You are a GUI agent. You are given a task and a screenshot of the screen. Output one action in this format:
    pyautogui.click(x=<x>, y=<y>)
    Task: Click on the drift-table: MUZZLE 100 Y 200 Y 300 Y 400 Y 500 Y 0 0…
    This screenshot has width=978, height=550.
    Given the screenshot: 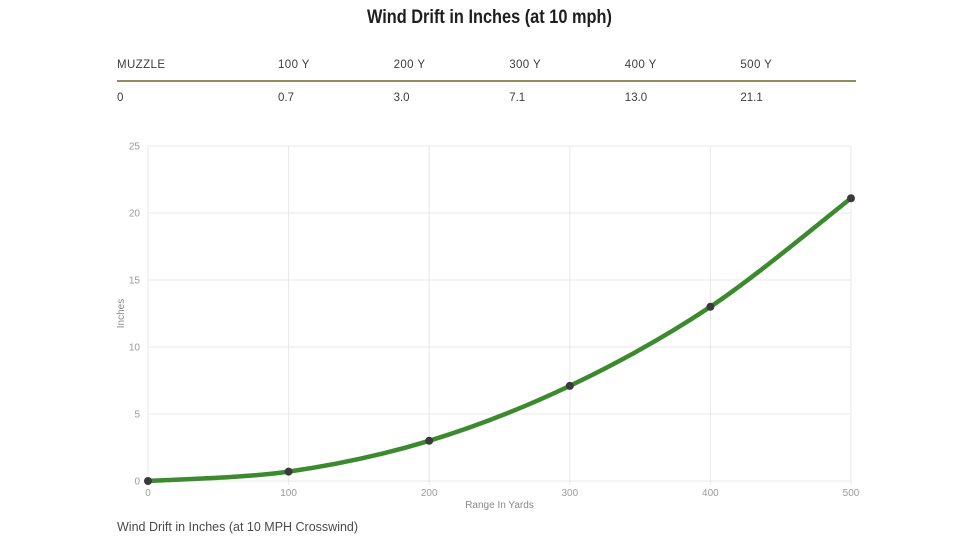 What is the action you would take?
    pyautogui.click(x=486, y=81)
    